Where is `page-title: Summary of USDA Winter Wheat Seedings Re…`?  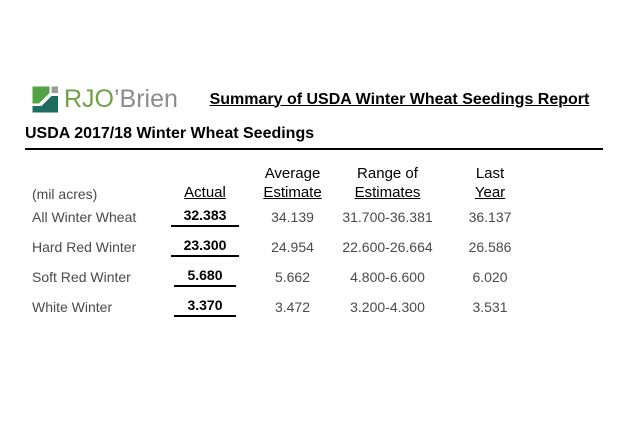 page-title: Summary of USDA Winter Wheat Seedings Re… is located at coordinates (399, 99).